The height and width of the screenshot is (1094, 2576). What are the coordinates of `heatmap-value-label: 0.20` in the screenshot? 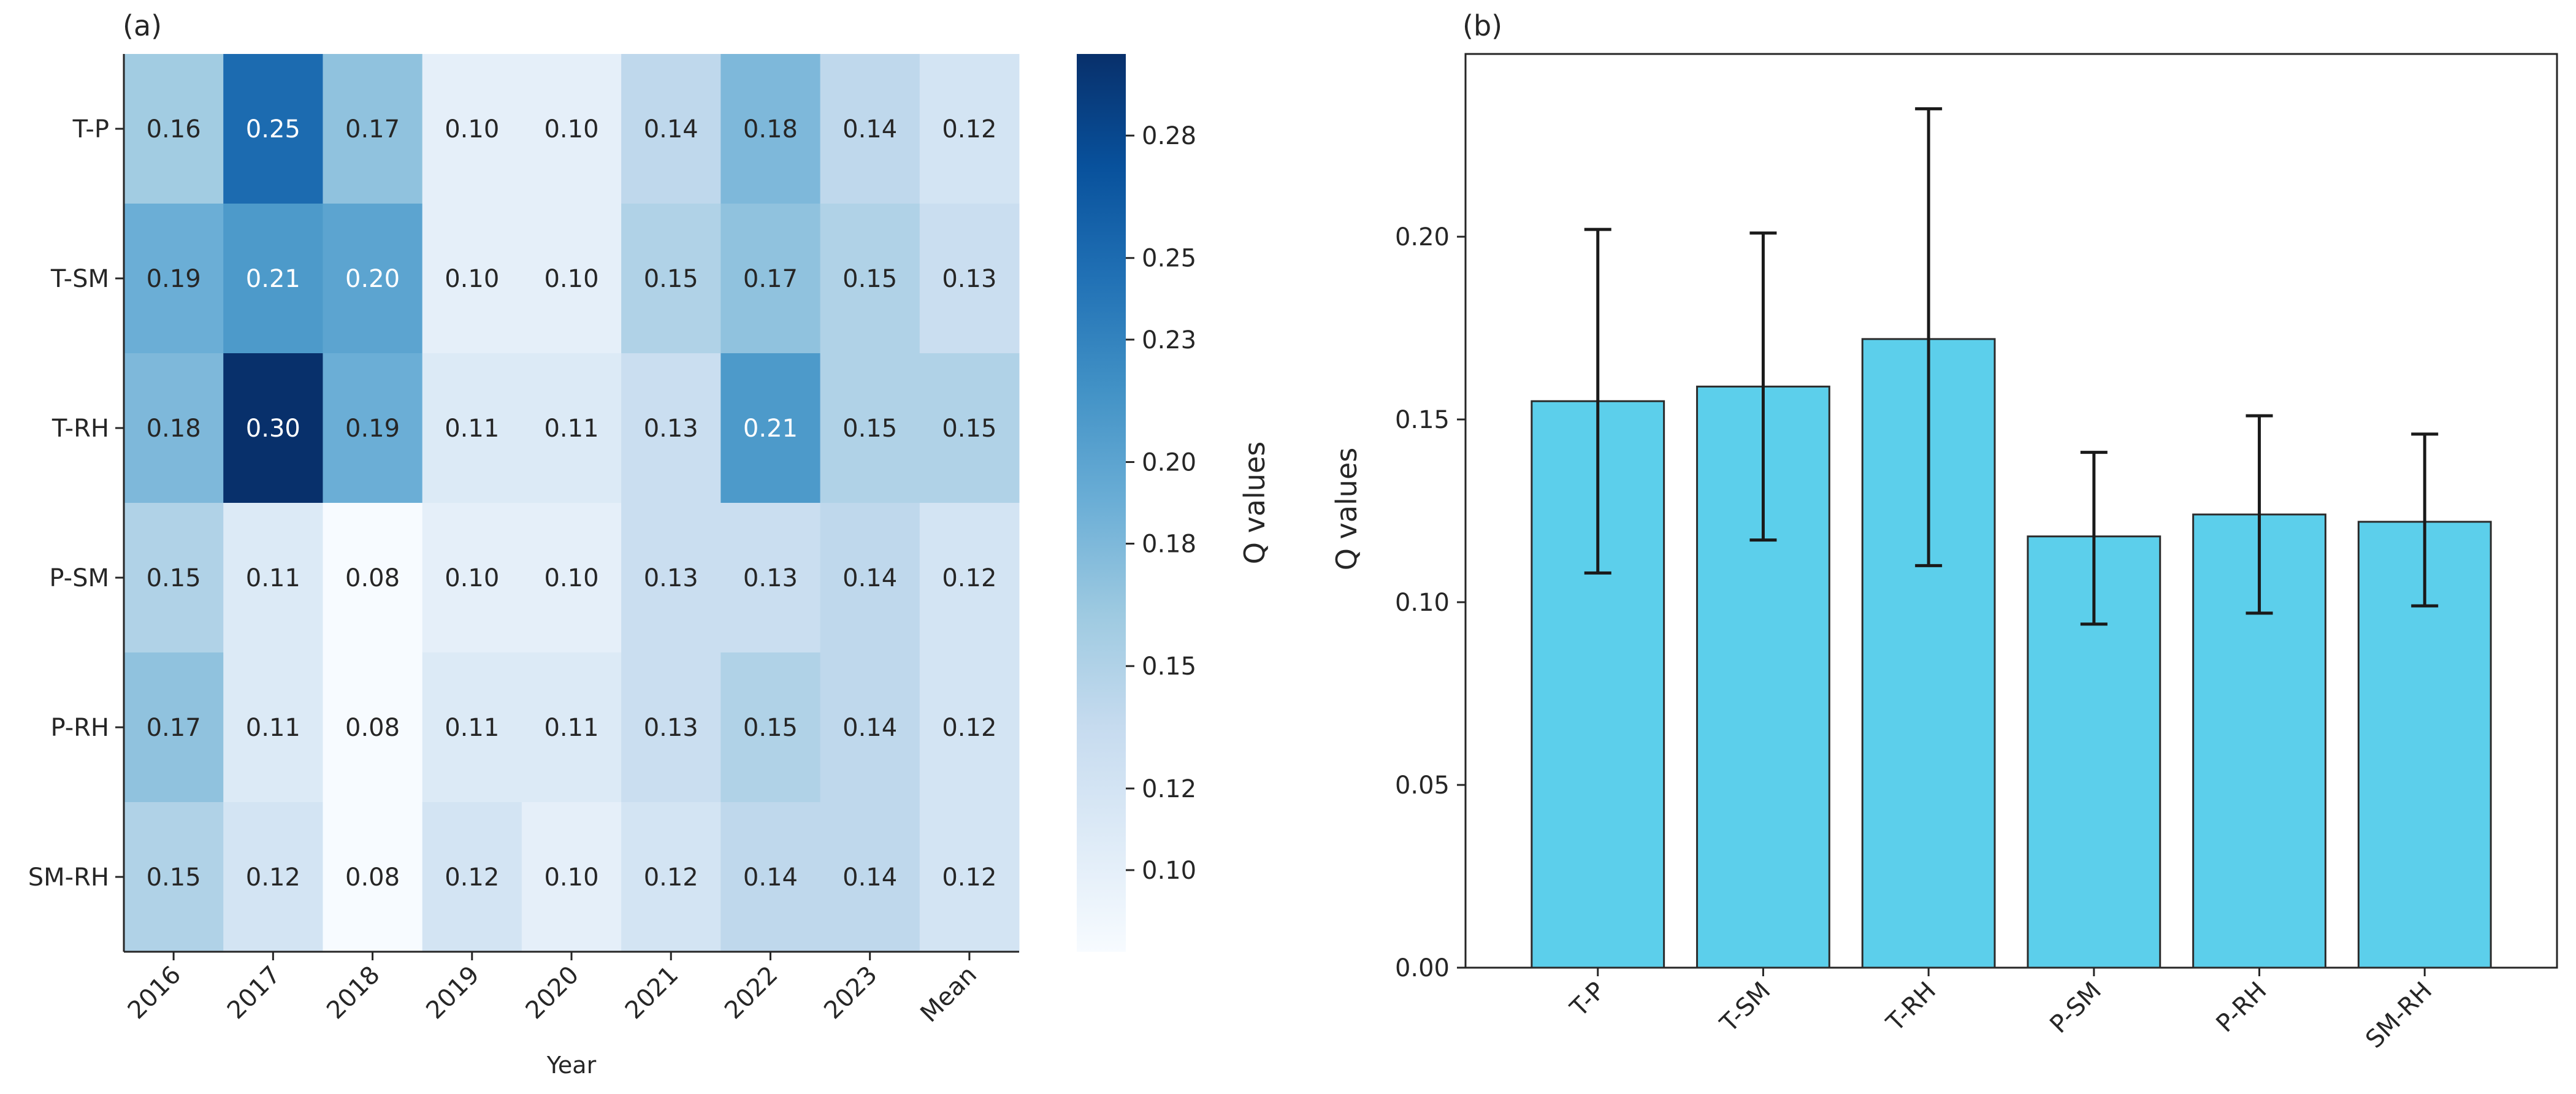 It's located at (372, 279).